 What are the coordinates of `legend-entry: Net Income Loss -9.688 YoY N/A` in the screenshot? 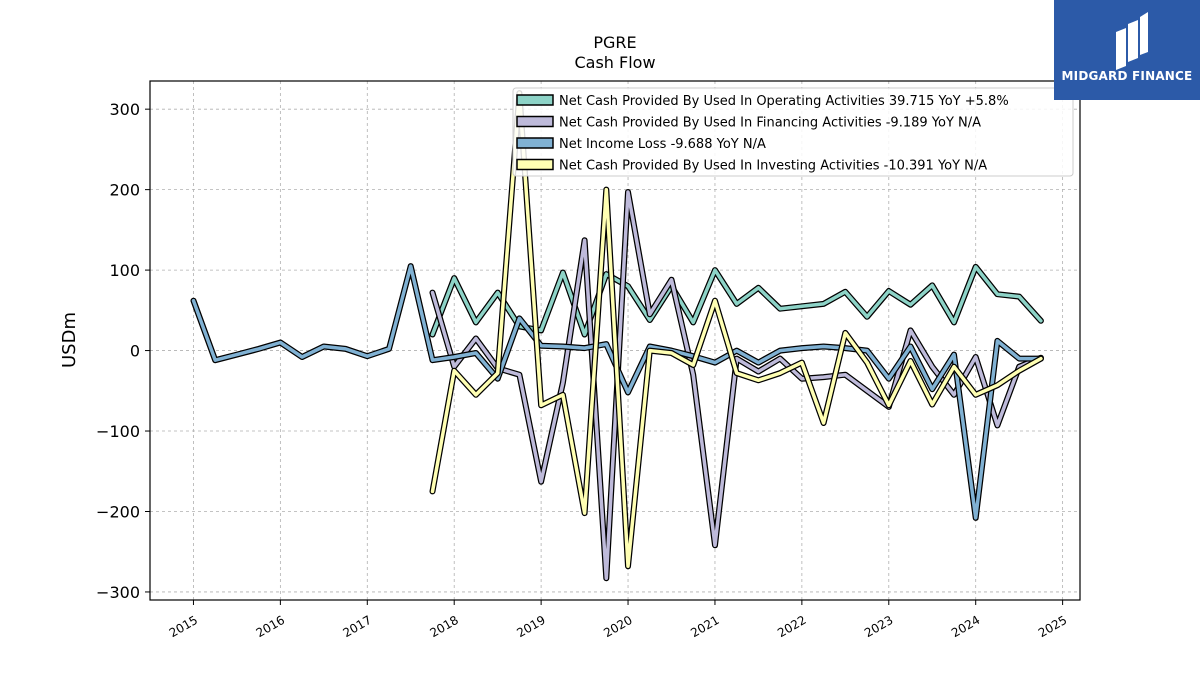 It's located at (662, 144).